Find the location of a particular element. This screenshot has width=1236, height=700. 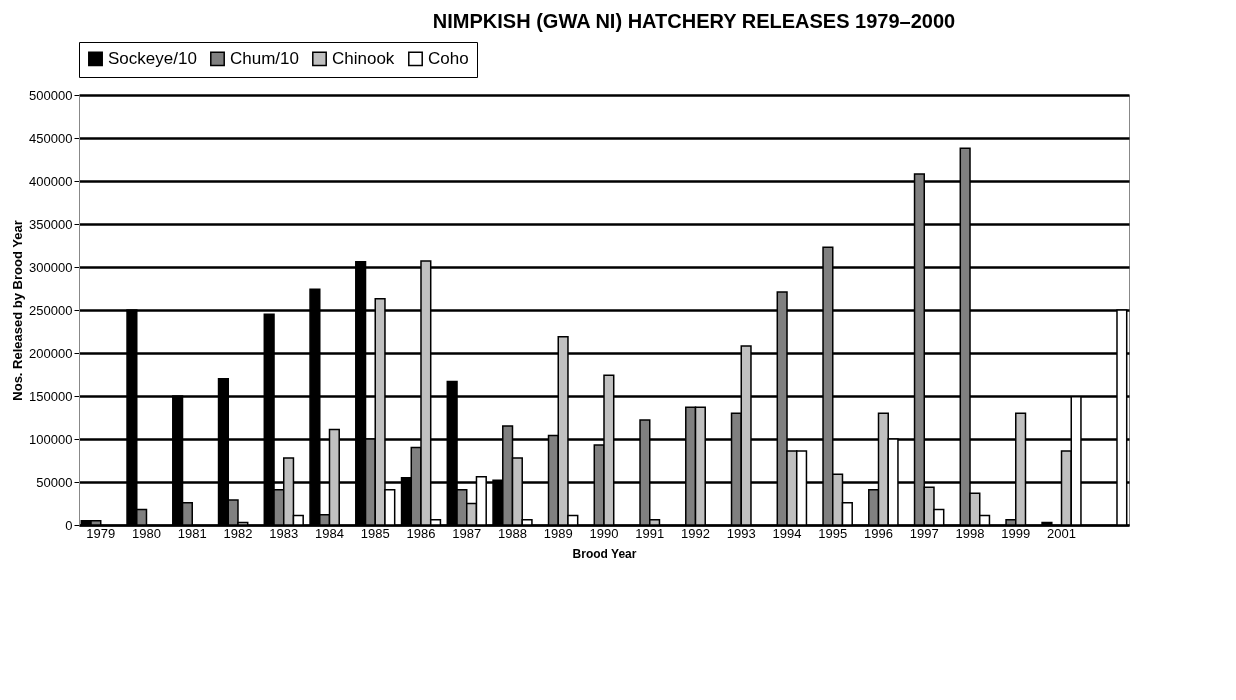

legend-label: Chinook is located at coordinates (363, 58).